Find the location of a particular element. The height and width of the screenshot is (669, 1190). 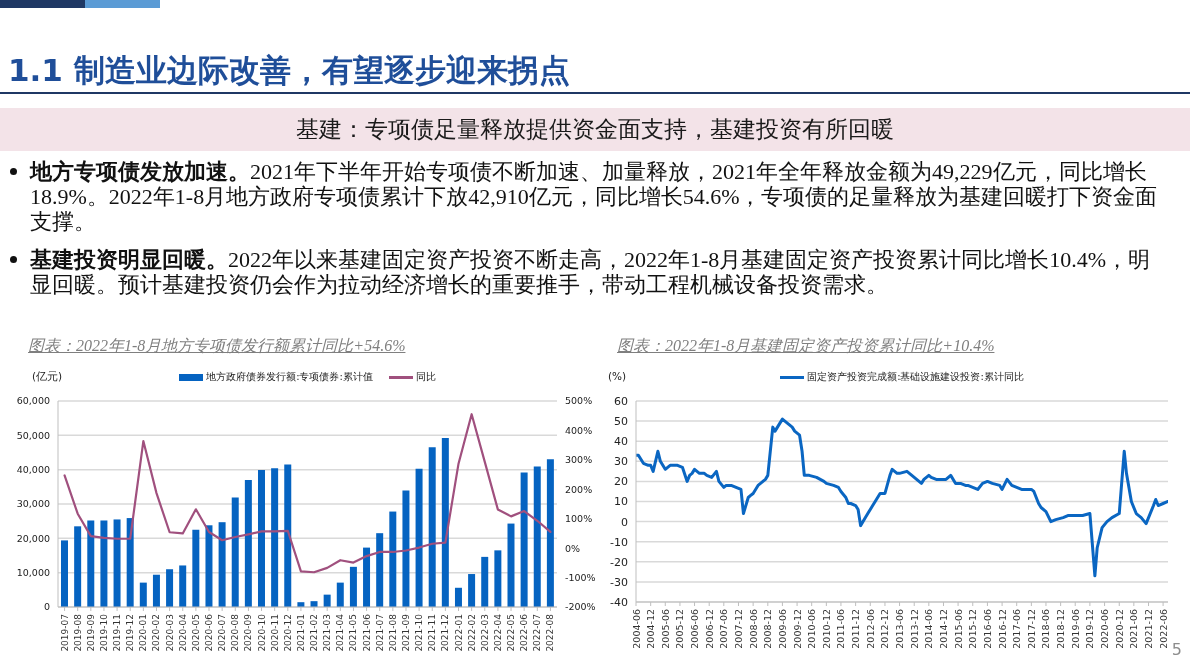

x-tick-label: 2022-03 is located at coordinates (484, 633).